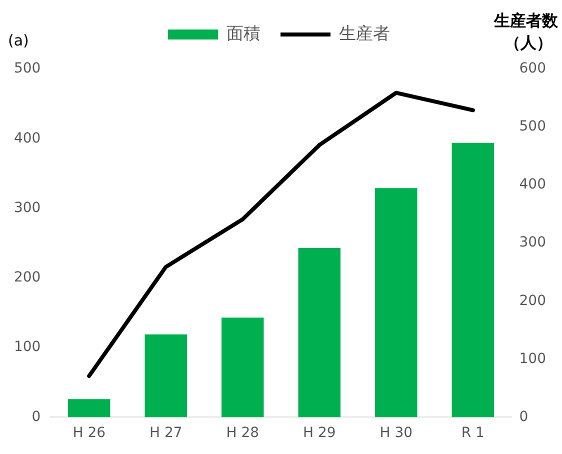 Image resolution: width=562 pixels, height=454 pixels. Describe the element at coordinates (27, 138) in the screenshot. I see `y-tick-label: 400` at that location.